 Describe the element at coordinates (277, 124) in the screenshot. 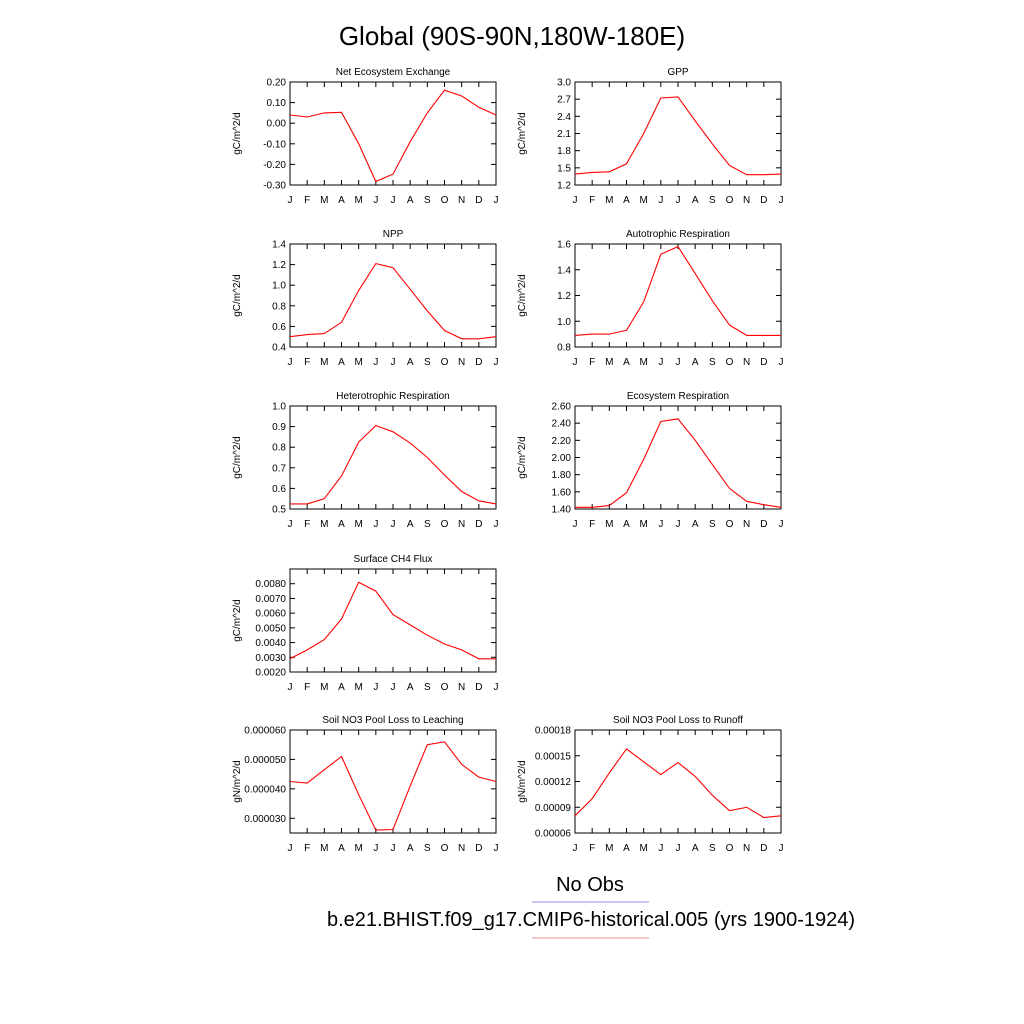

I see `y-tick-label: 0.00` at that location.